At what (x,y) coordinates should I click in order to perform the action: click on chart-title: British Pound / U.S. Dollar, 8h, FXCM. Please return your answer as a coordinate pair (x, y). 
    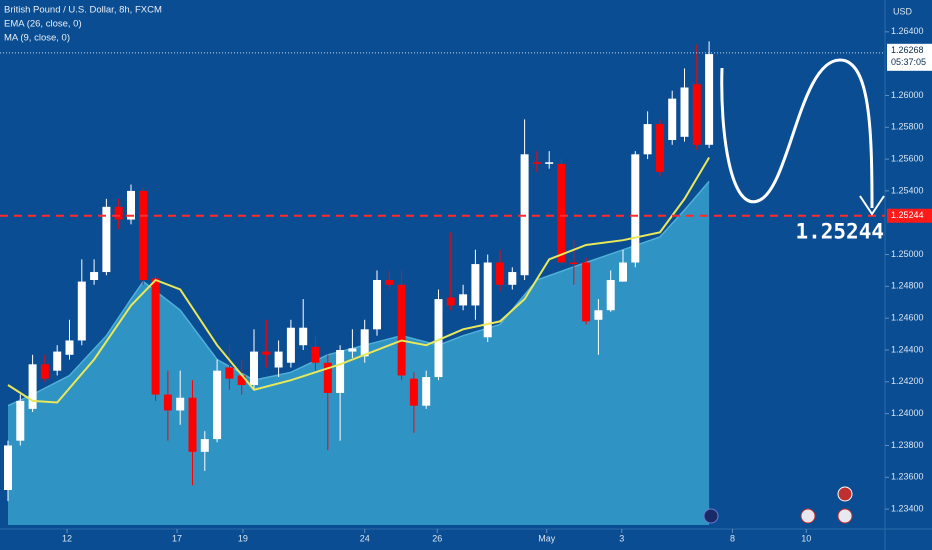
    Looking at the image, I should click on (83, 10).